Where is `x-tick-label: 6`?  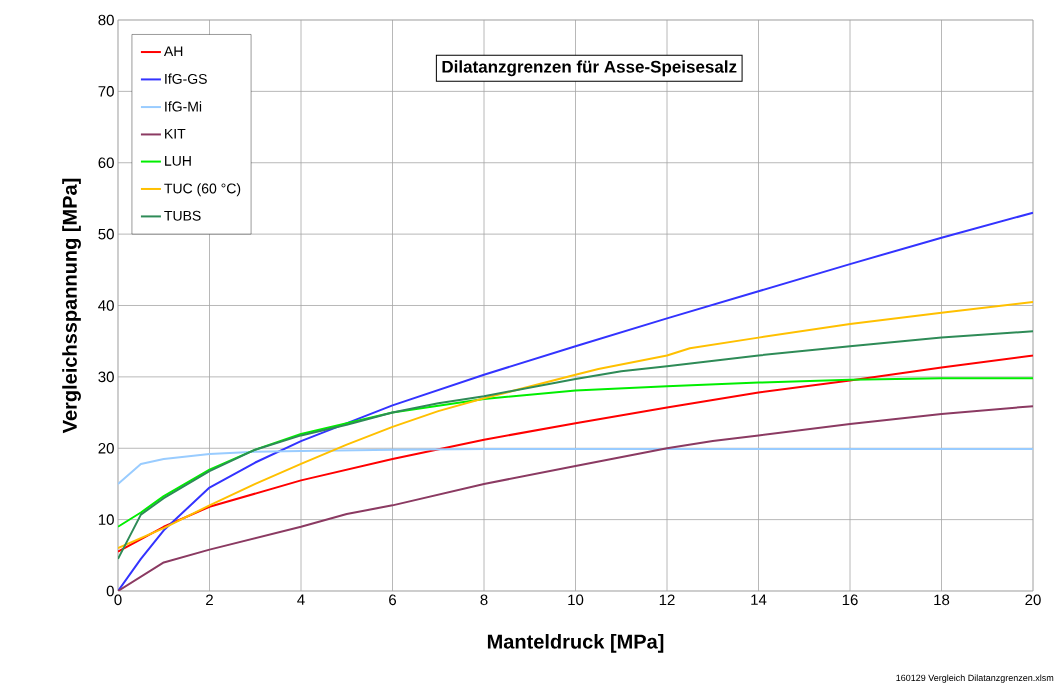
x-tick-label: 6 is located at coordinates (393, 600).